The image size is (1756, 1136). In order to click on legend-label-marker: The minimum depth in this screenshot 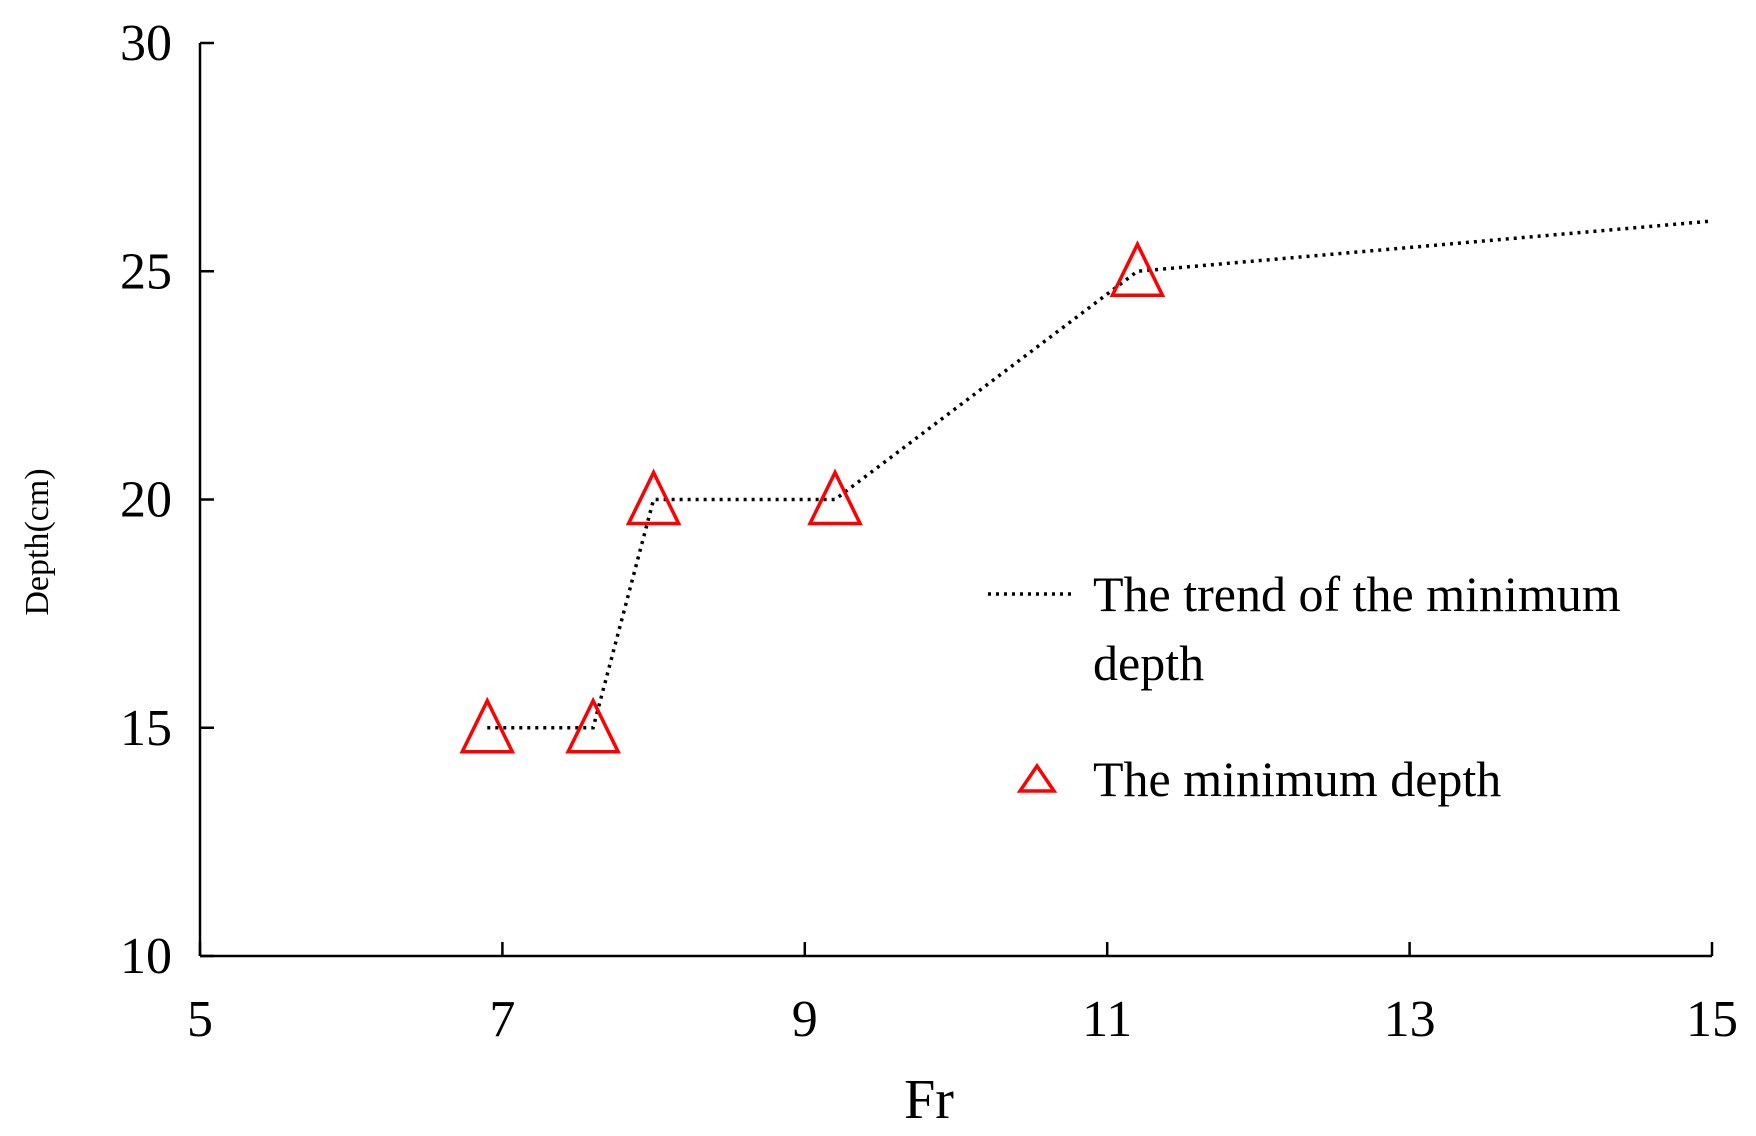, I will do `click(1297, 779)`.